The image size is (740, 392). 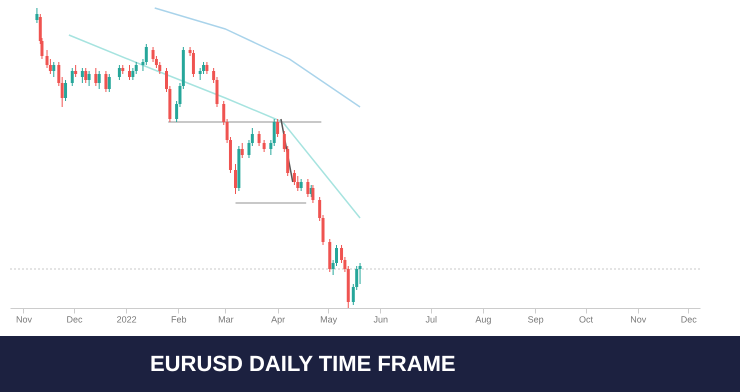 What do you see at coordinates (329, 319) in the screenshot?
I see `x-tick-label: May` at bounding box center [329, 319].